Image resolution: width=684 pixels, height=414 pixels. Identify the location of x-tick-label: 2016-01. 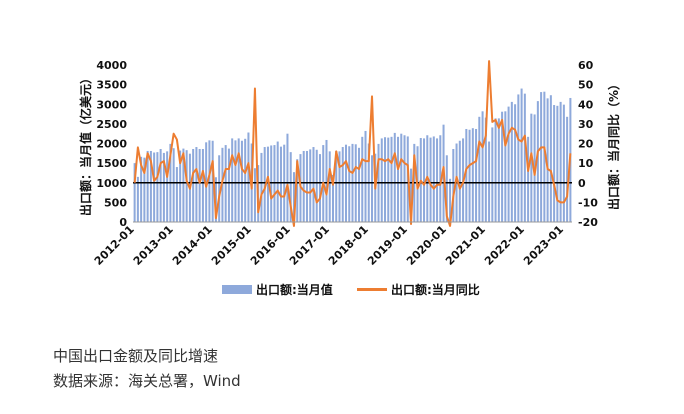
(270, 245).